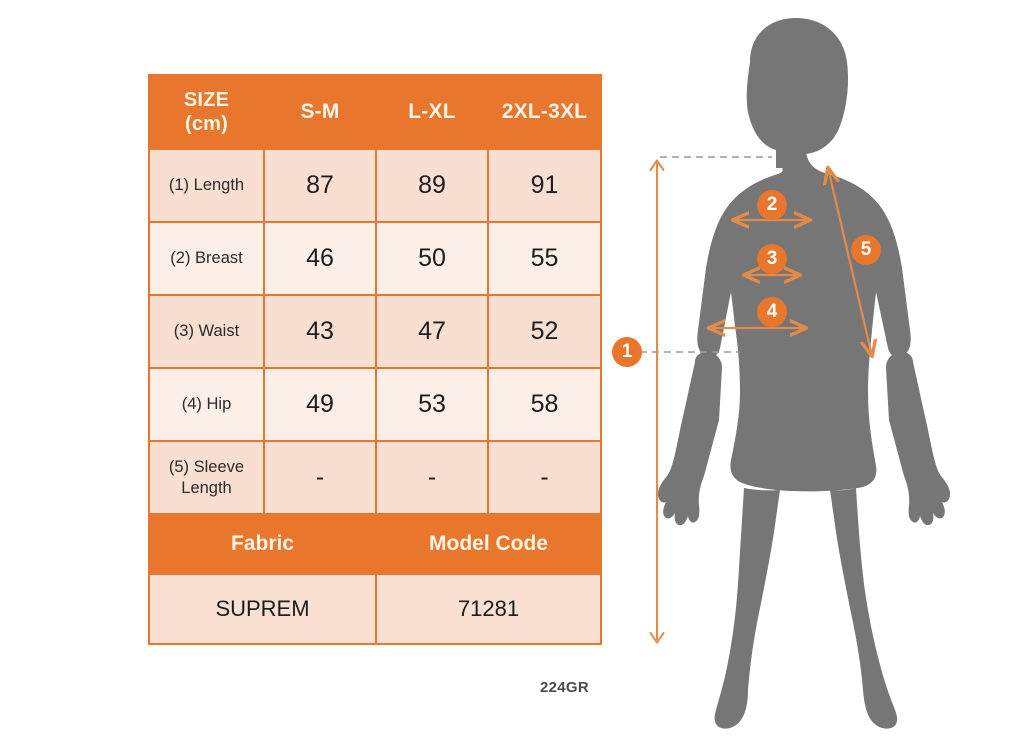 The width and height of the screenshot is (1024, 745). Describe the element at coordinates (772, 205) in the screenshot. I see `measurement-badge-2: 2` at that location.